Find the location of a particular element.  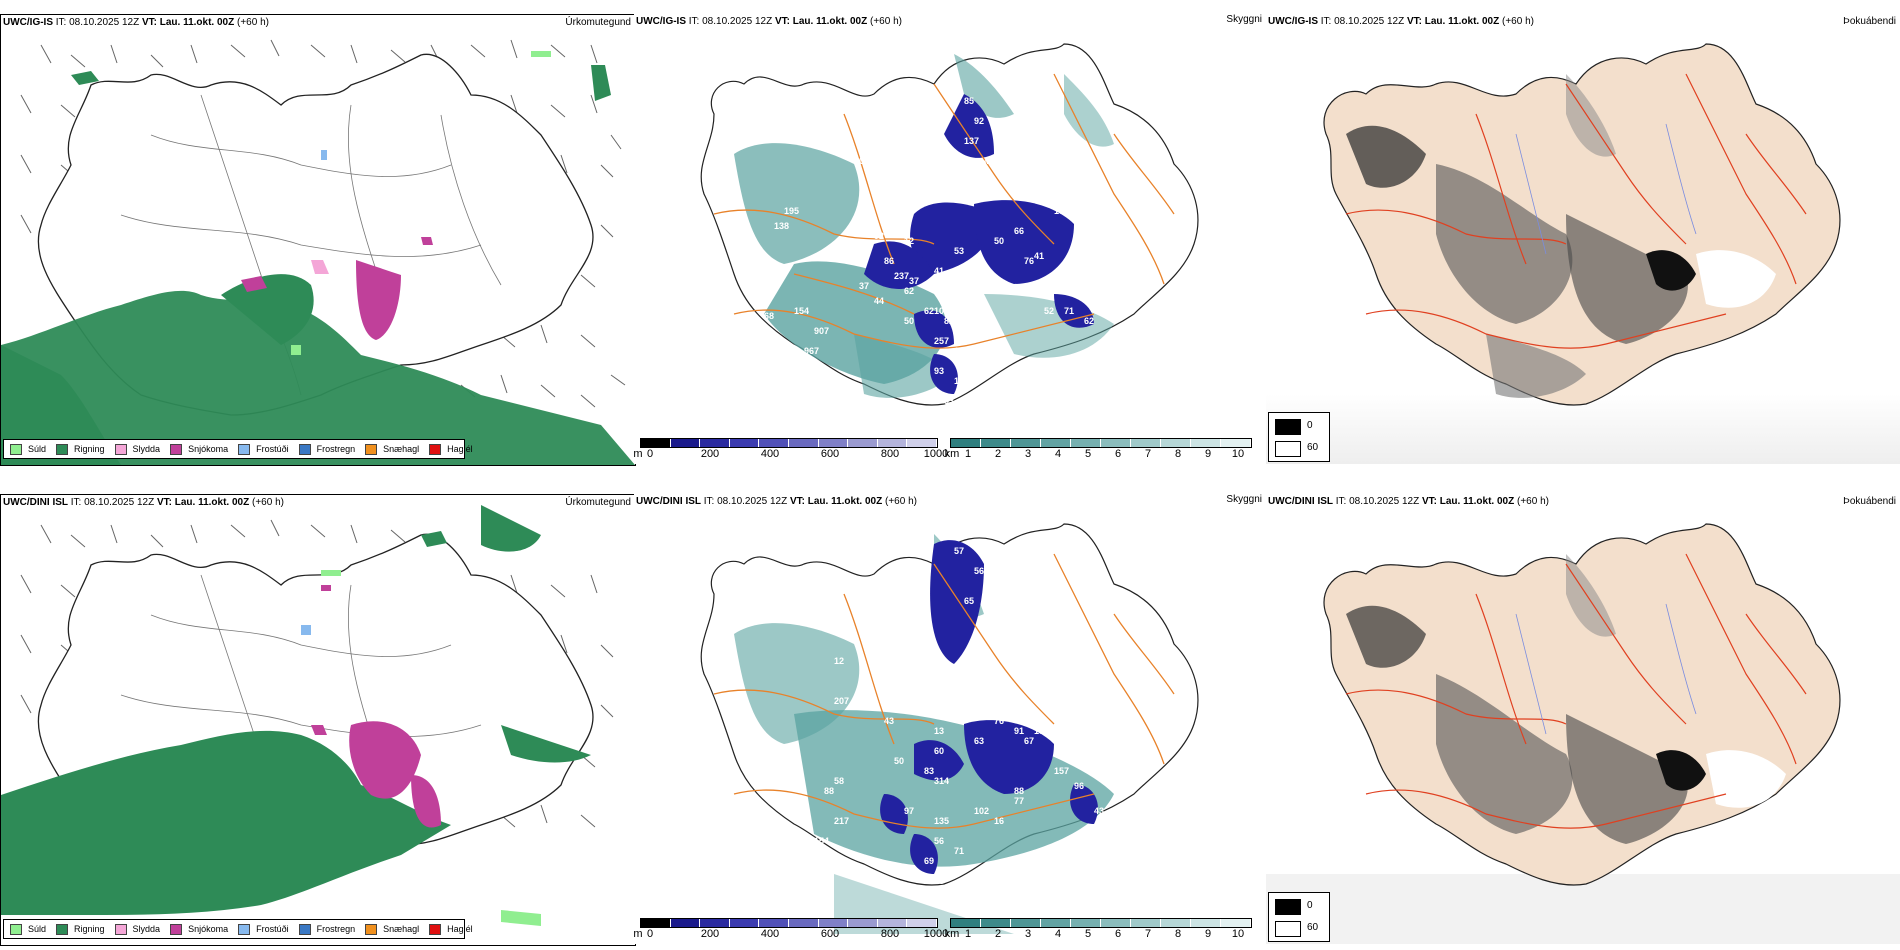

cloud-base-value: 105 is located at coordinates (941, 311).